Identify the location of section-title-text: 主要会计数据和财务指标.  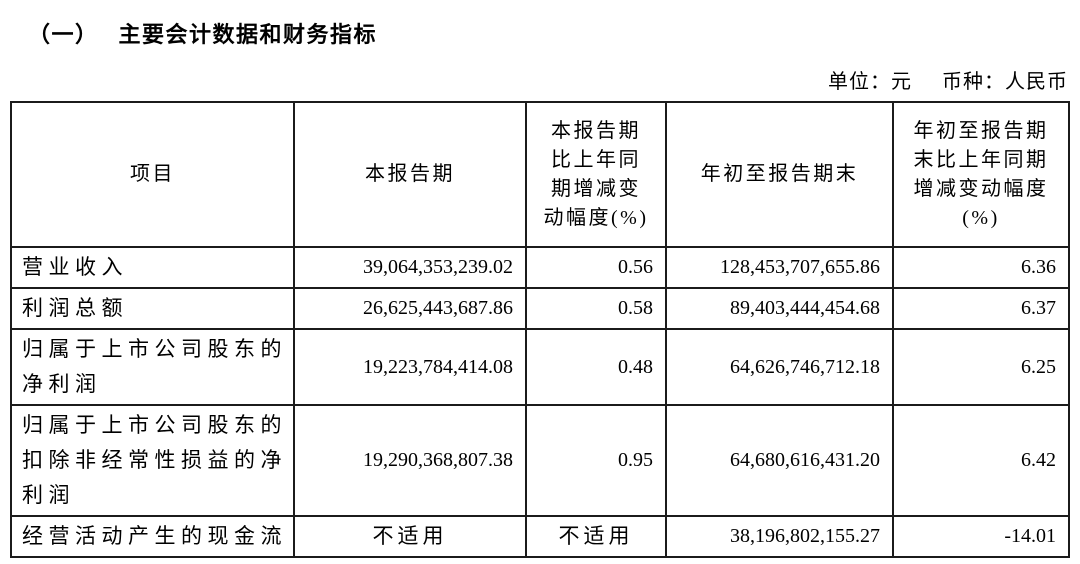
(248, 34).